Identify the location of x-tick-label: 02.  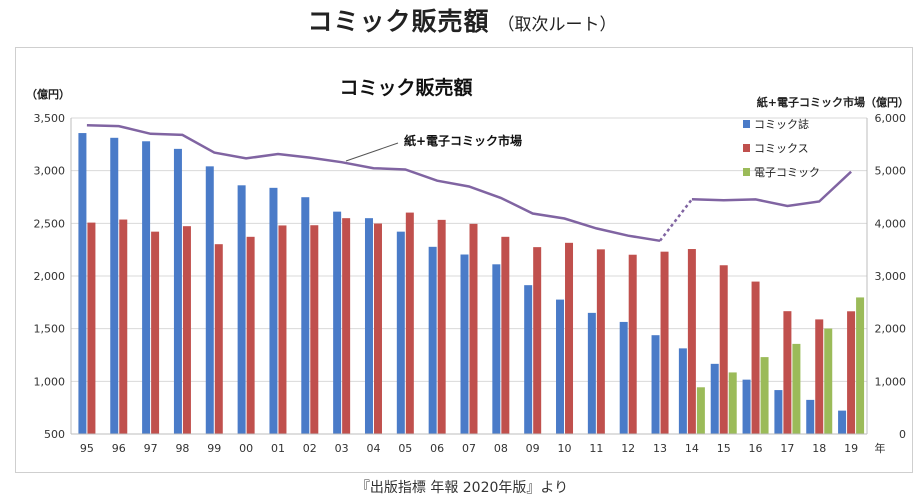
(310, 448).